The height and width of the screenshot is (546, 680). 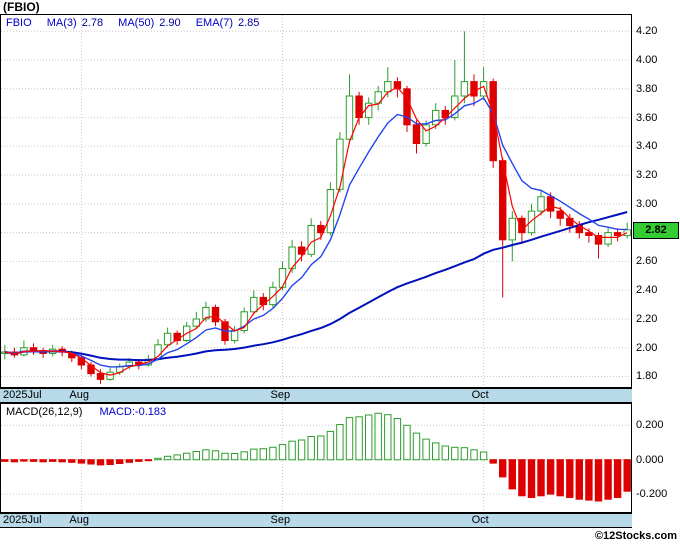 What do you see at coordinates (280, 520) in the screenshot?
I see `time-axis-label: Sep` at bounding box center [280, 520].